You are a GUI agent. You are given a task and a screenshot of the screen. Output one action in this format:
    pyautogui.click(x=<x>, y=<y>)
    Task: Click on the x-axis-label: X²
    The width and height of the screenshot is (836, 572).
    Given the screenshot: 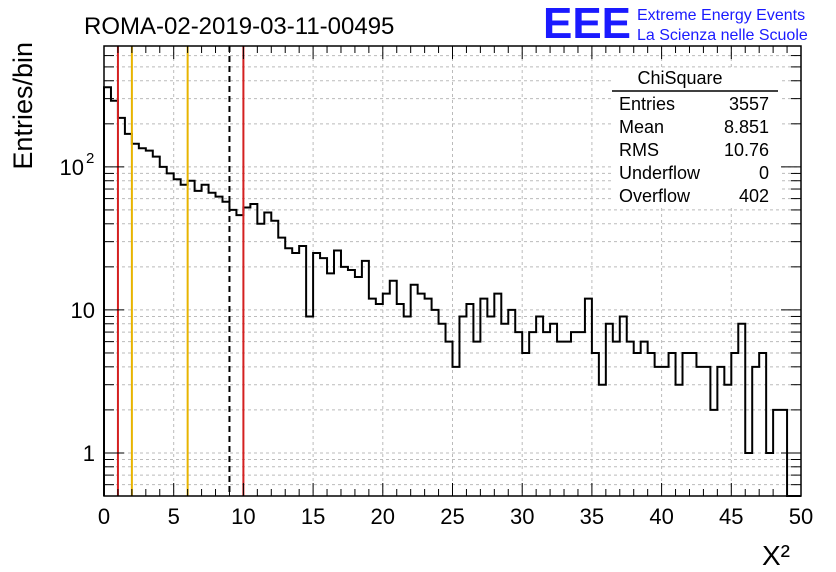 What is the action you would take?
    pyautogui.click(x=776, y=555)
    